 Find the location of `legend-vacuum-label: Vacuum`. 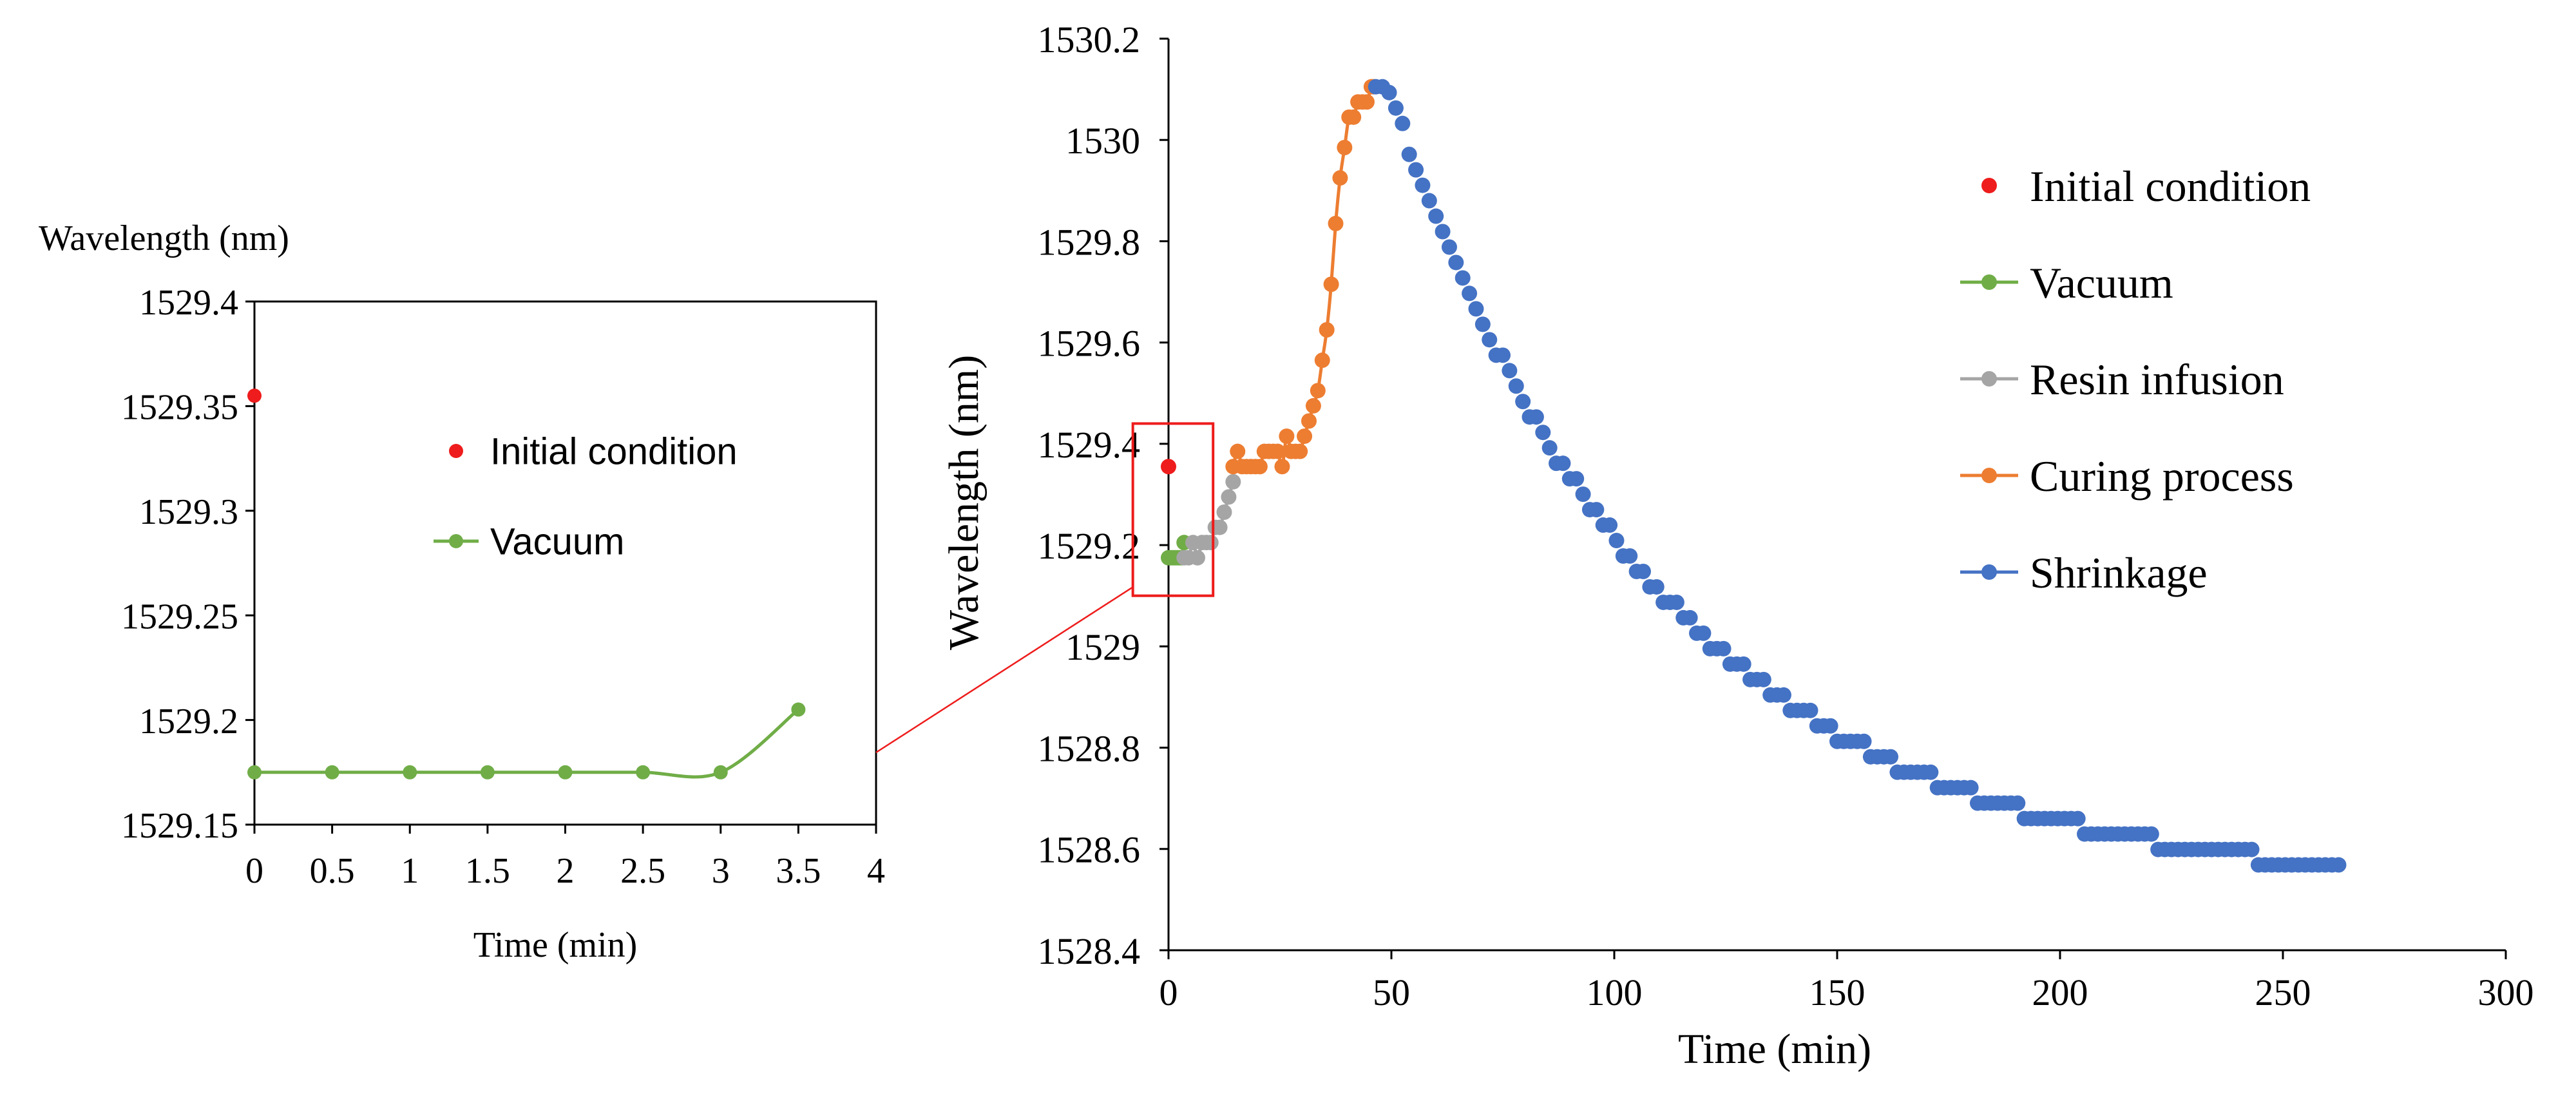

legend-vacuum-label: Vacuum is located at coordinates (557, 541).